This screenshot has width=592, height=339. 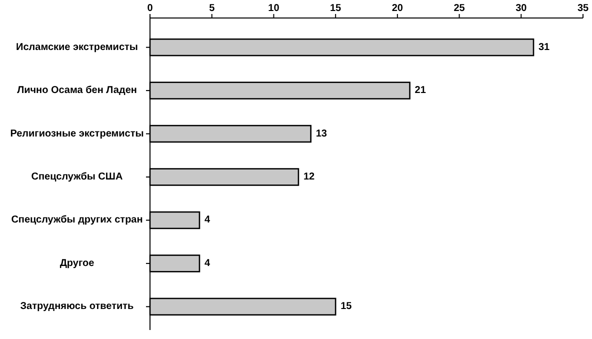 What do you see at coordinates (77, 263) in the screenshot?
I see `y-tick-label: Другое` at bounding box center [77, 263].